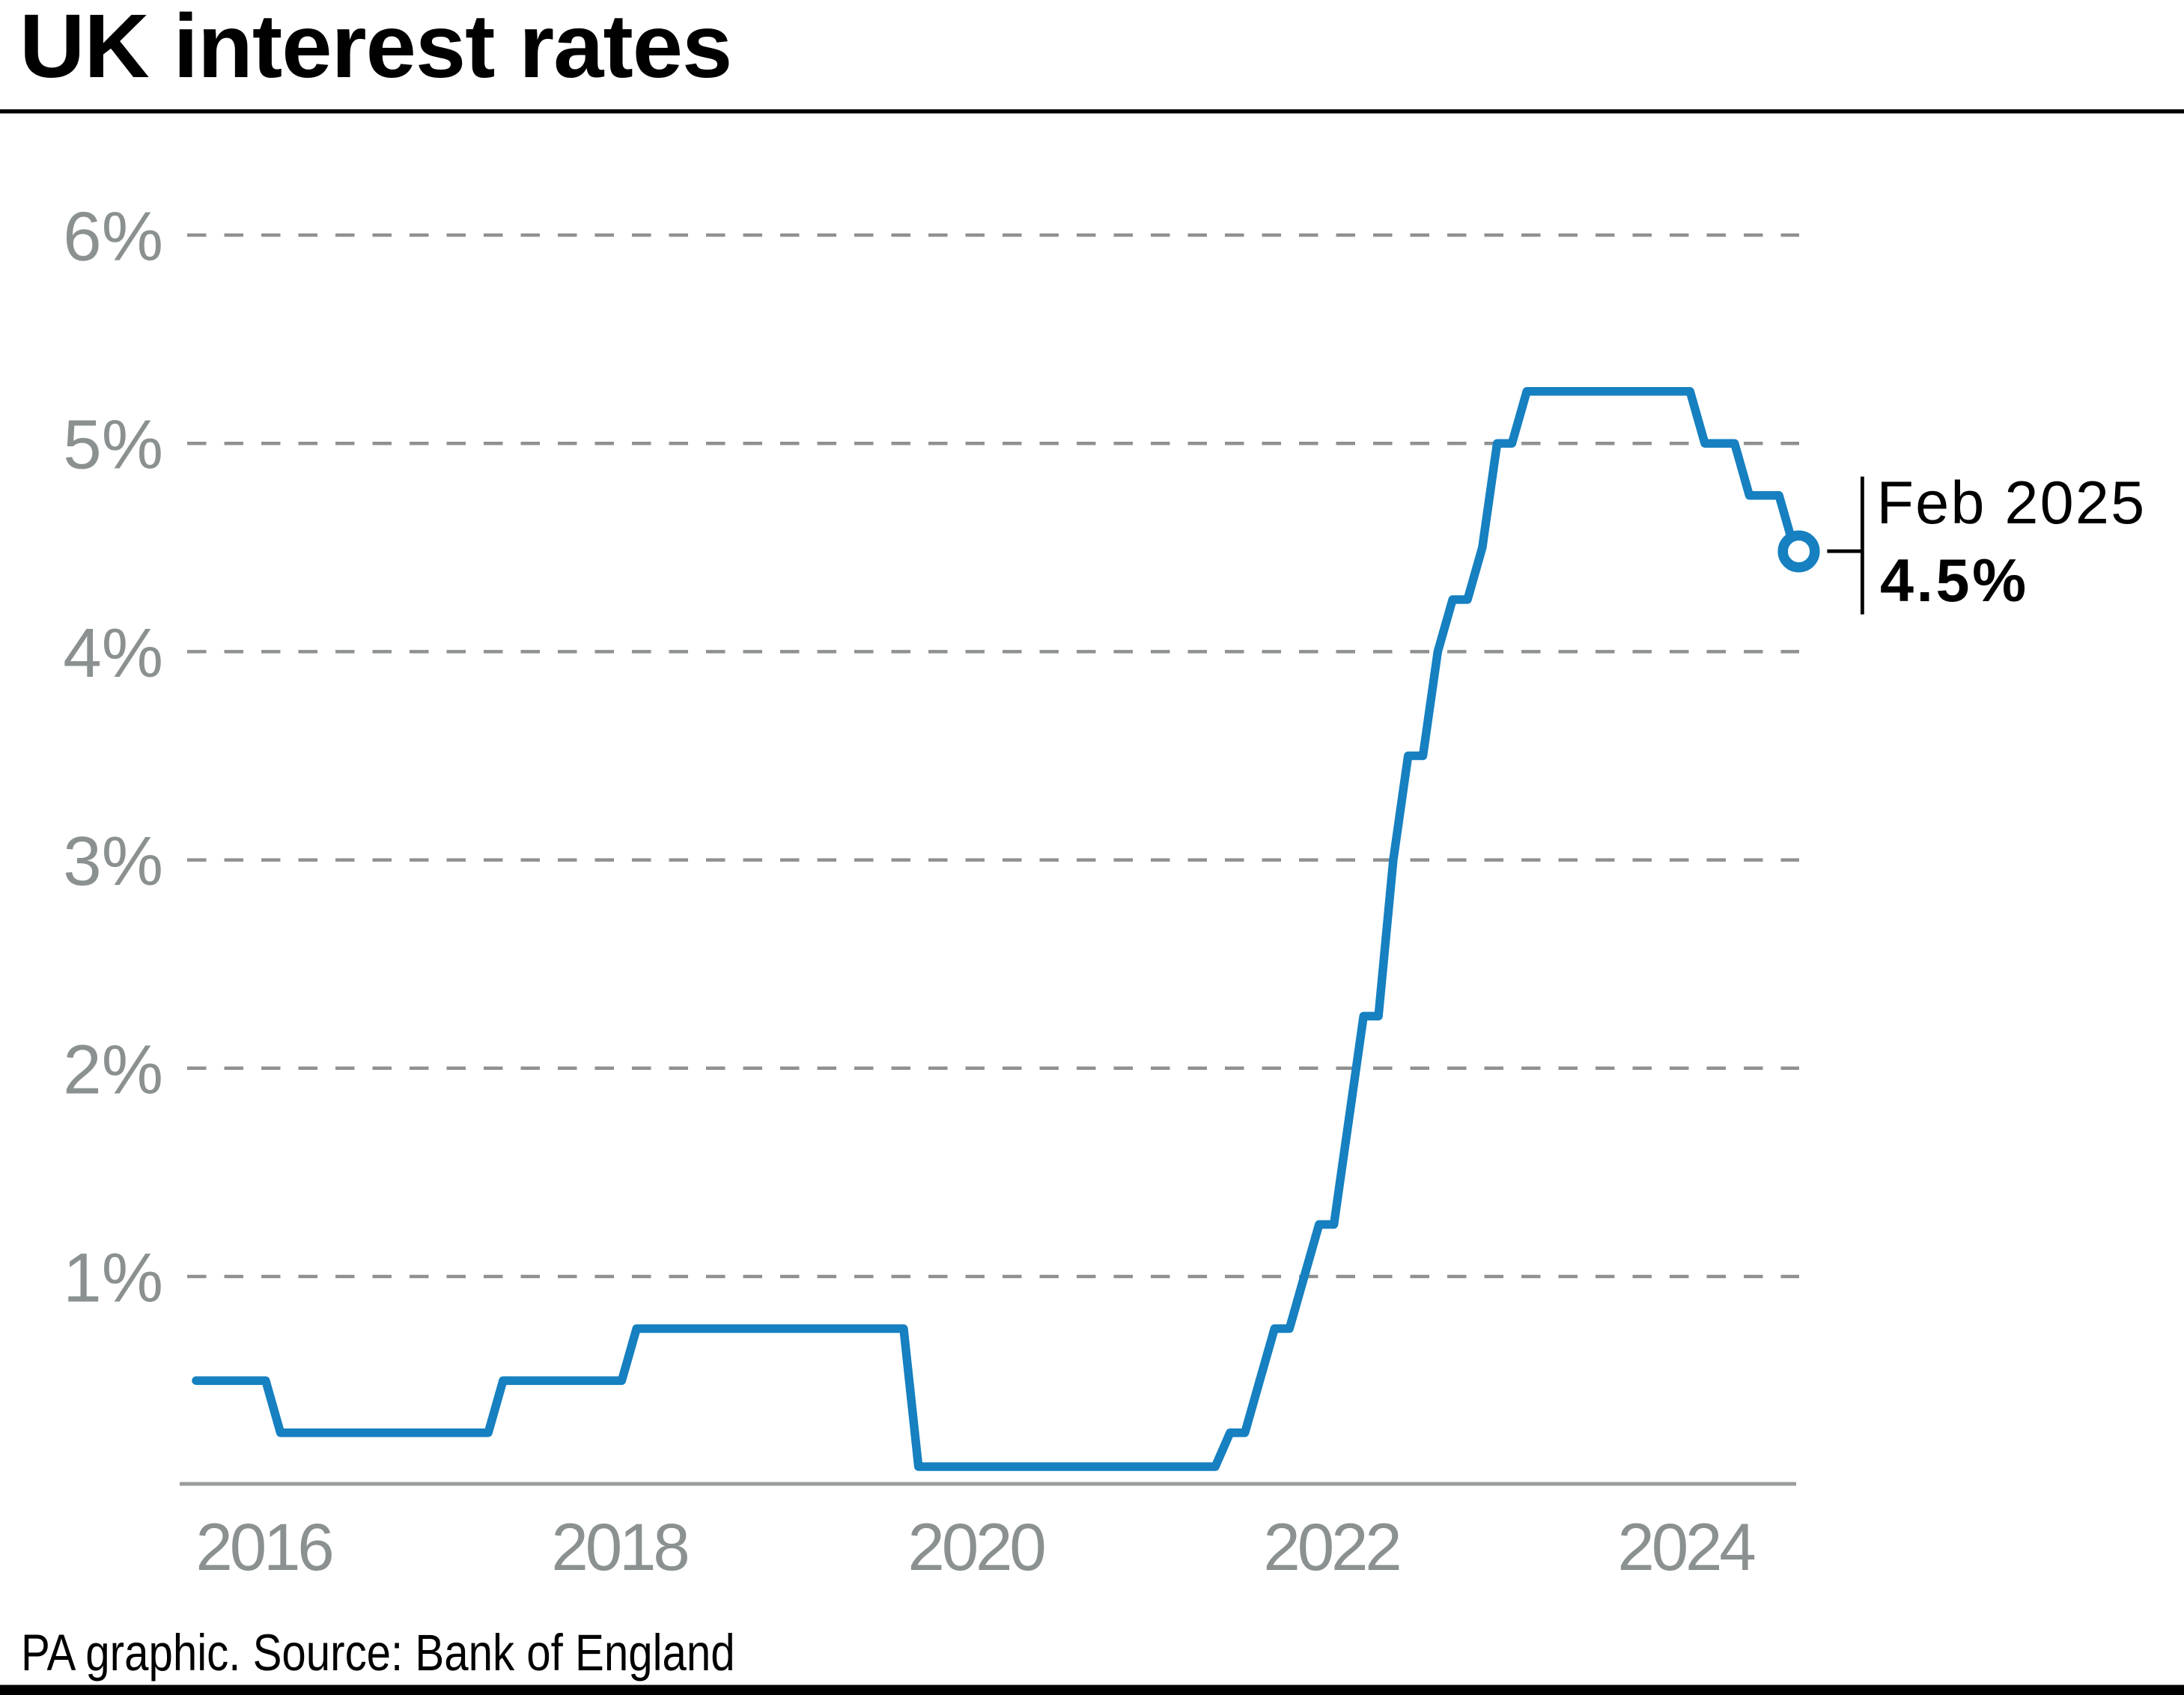  I want to click on svg-text: 2%, so click(113, 1069).